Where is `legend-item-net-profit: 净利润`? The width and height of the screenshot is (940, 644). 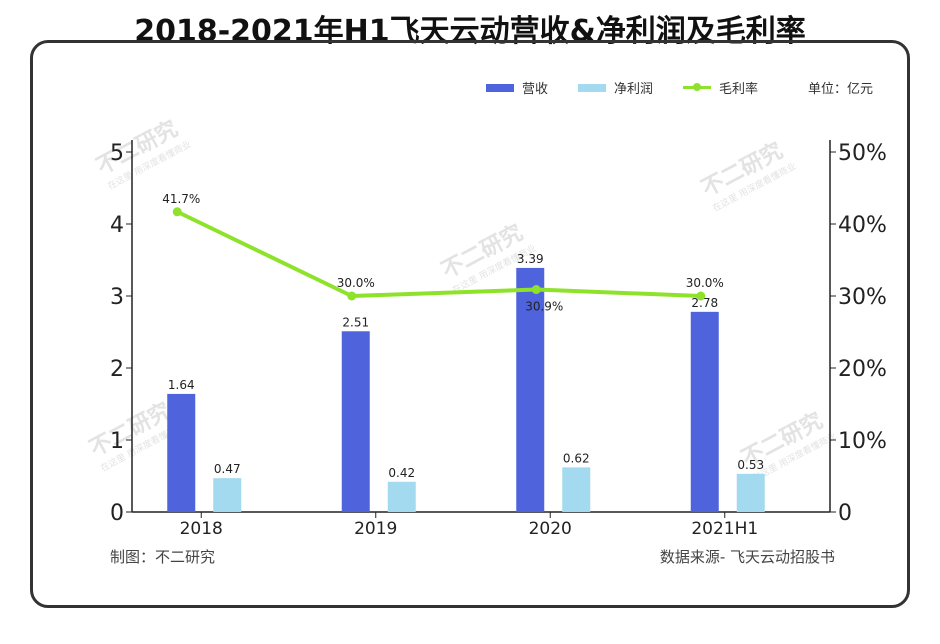
legend-item-net-profit: 净利润 is located at coordinates (615, 87).